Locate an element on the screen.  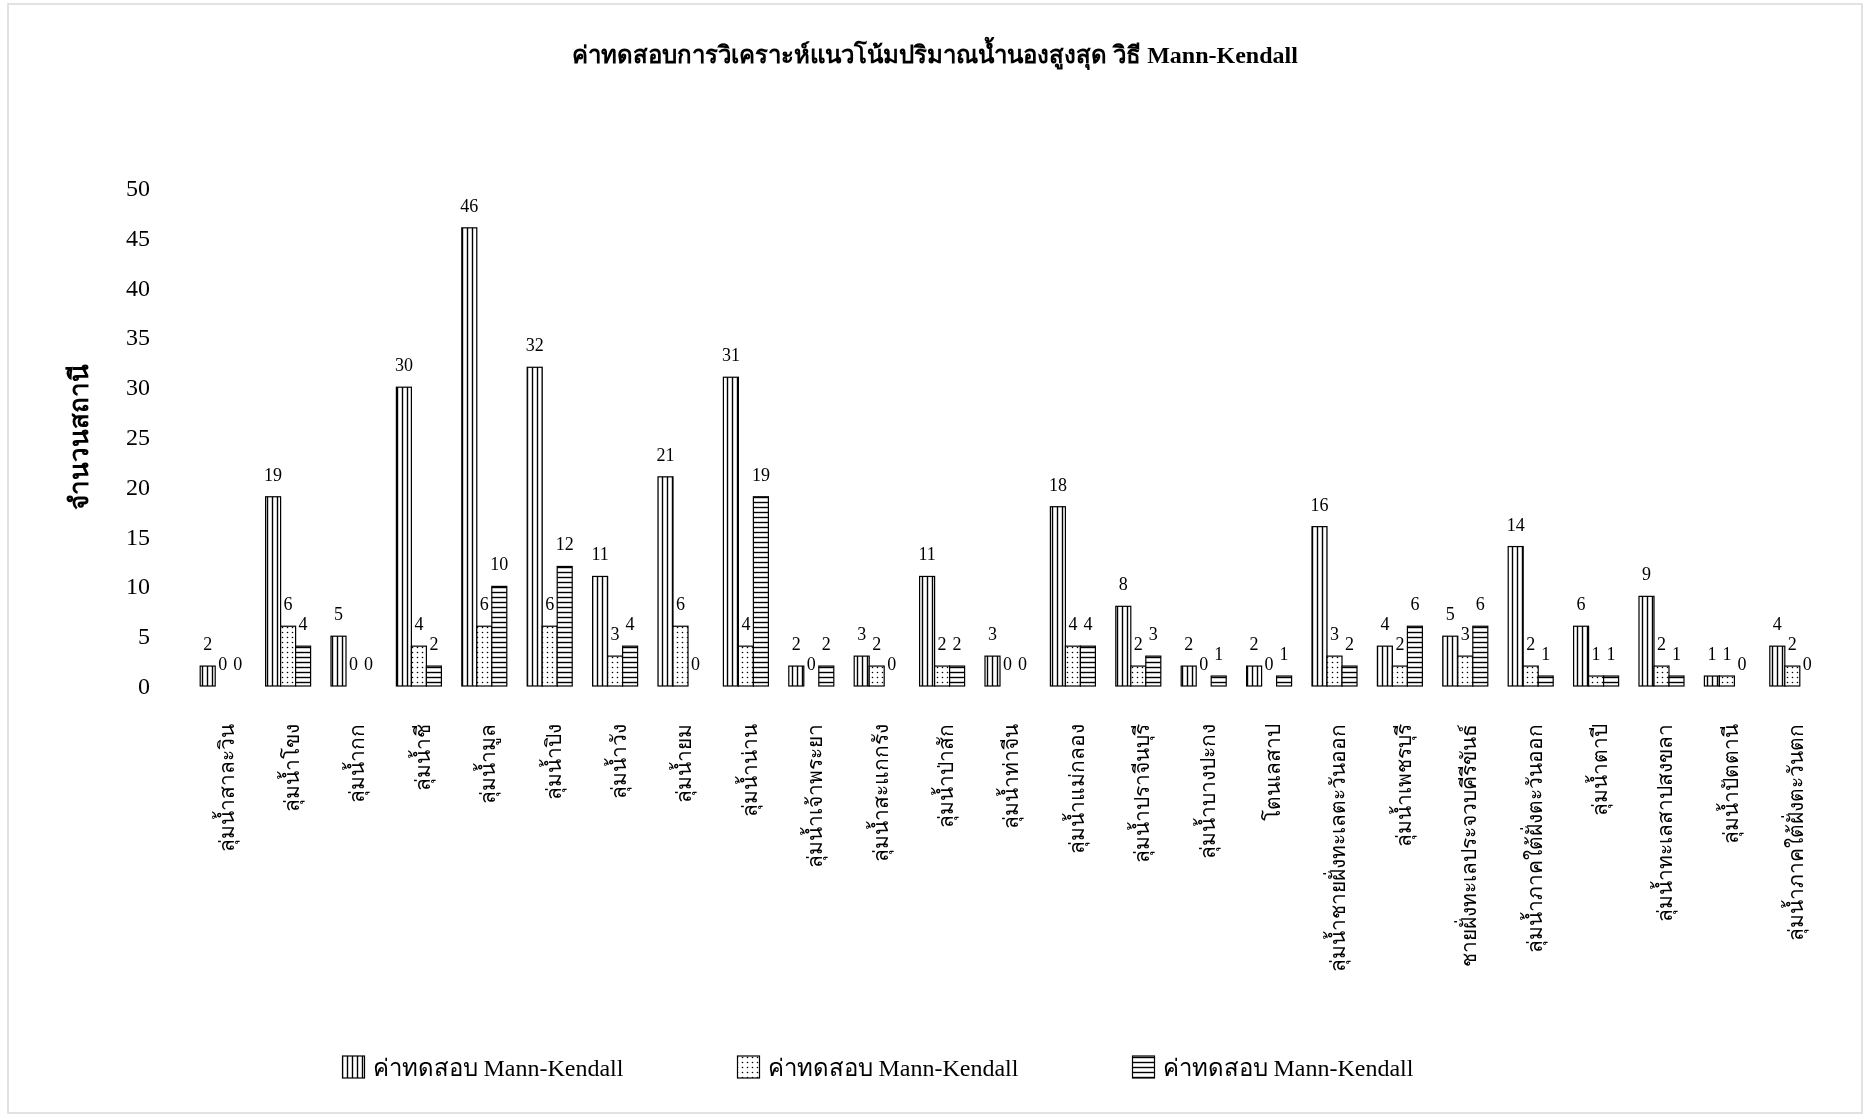
x-tick-label: ลุ่มน้ำวัง is located at coordinates (617, 761).